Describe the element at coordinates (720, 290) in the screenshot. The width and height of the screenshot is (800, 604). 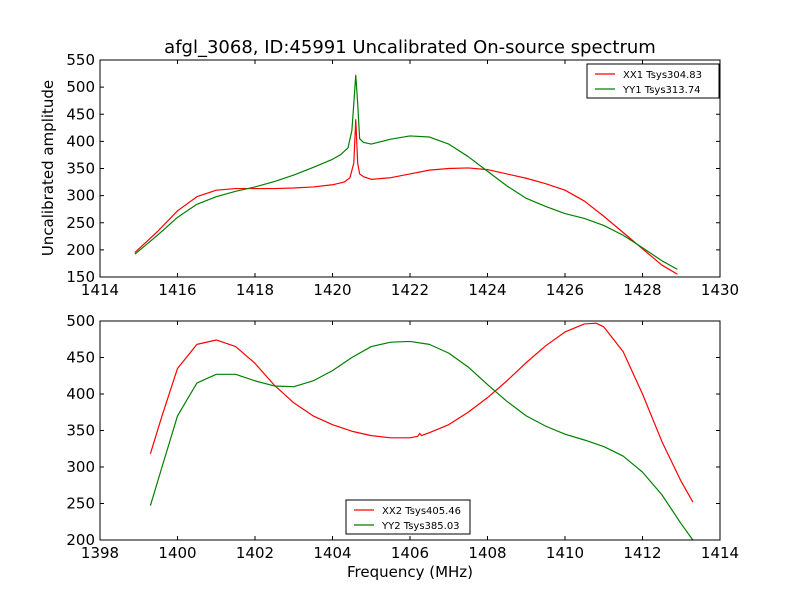
I see `top-x-tick-label: 1430` at that location.